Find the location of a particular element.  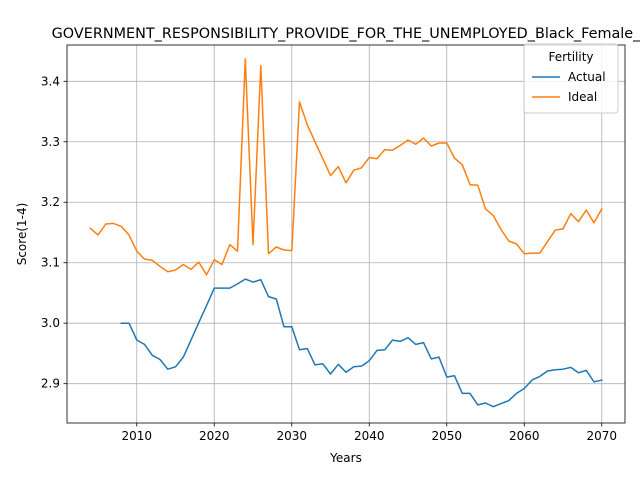

legend-label-ideal: Ideal is located at coordinates (582, 97).